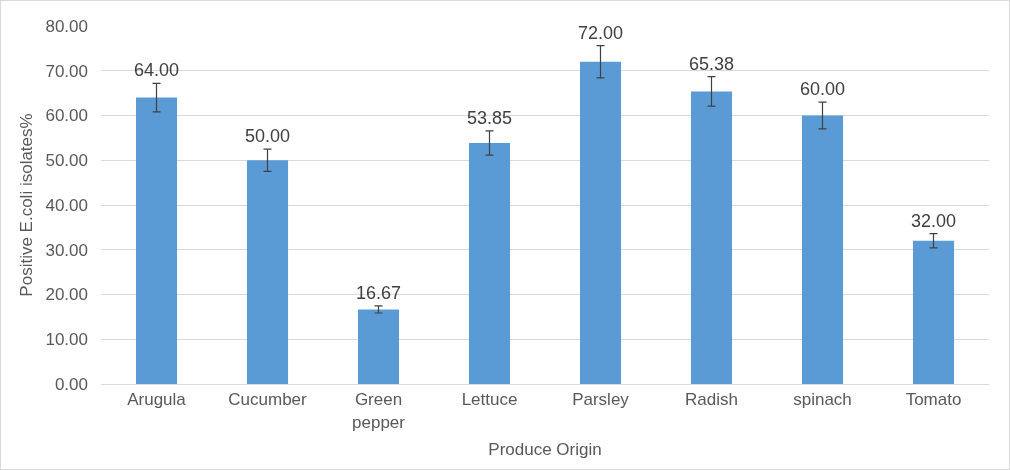 Image resolution: width=1010 pixels, height=470 pixels. Describe the element at coordinates (379, 411) in the screenshot. I see `x-tick-label: Green pepper` at that location.